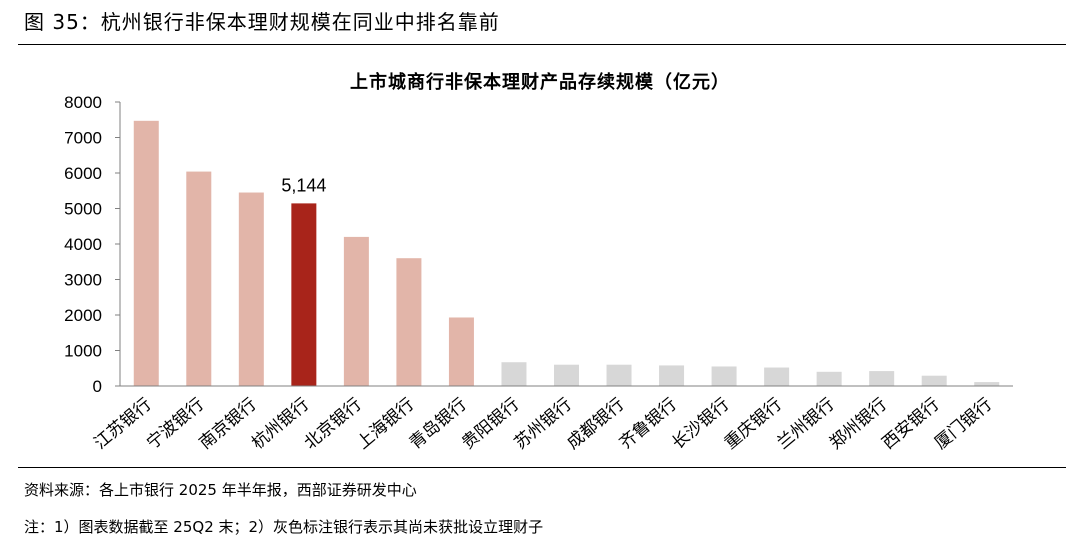 The width and height of the screenshot is (1080, 554). Describe the element at coordinates (97, 386) in the screenshot. I see `y-tick-label: 0` at that location.